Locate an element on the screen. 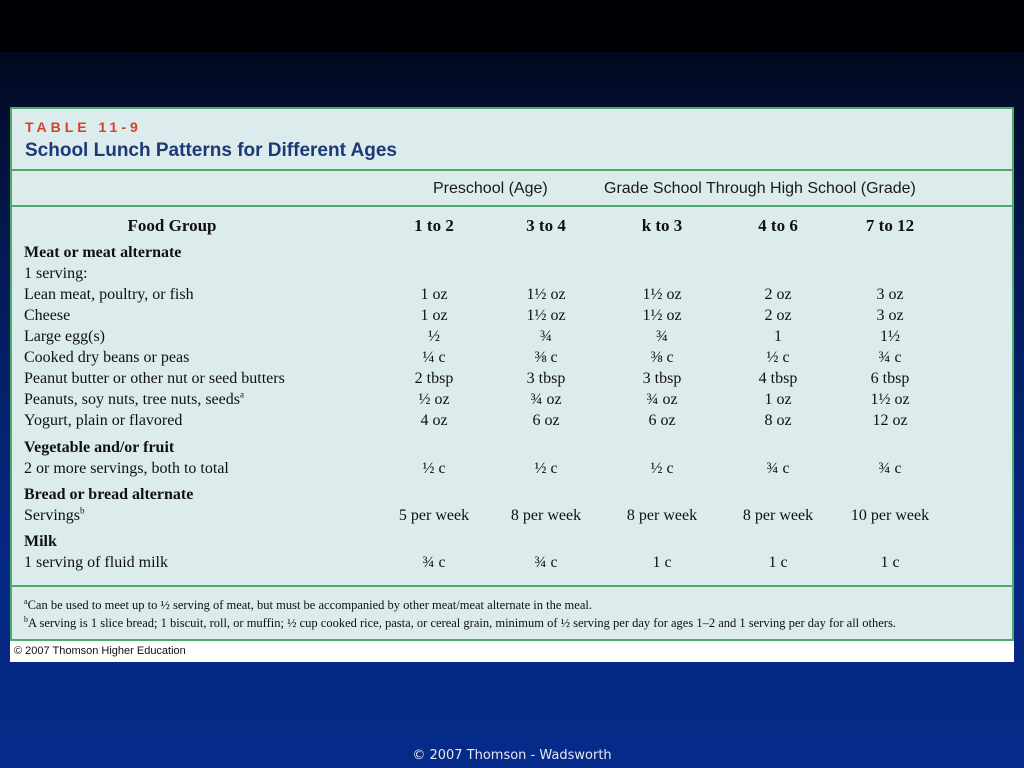 The image size is (1024, 768). row-label: Meat or meat alternate is located at coordinates (102, 253).